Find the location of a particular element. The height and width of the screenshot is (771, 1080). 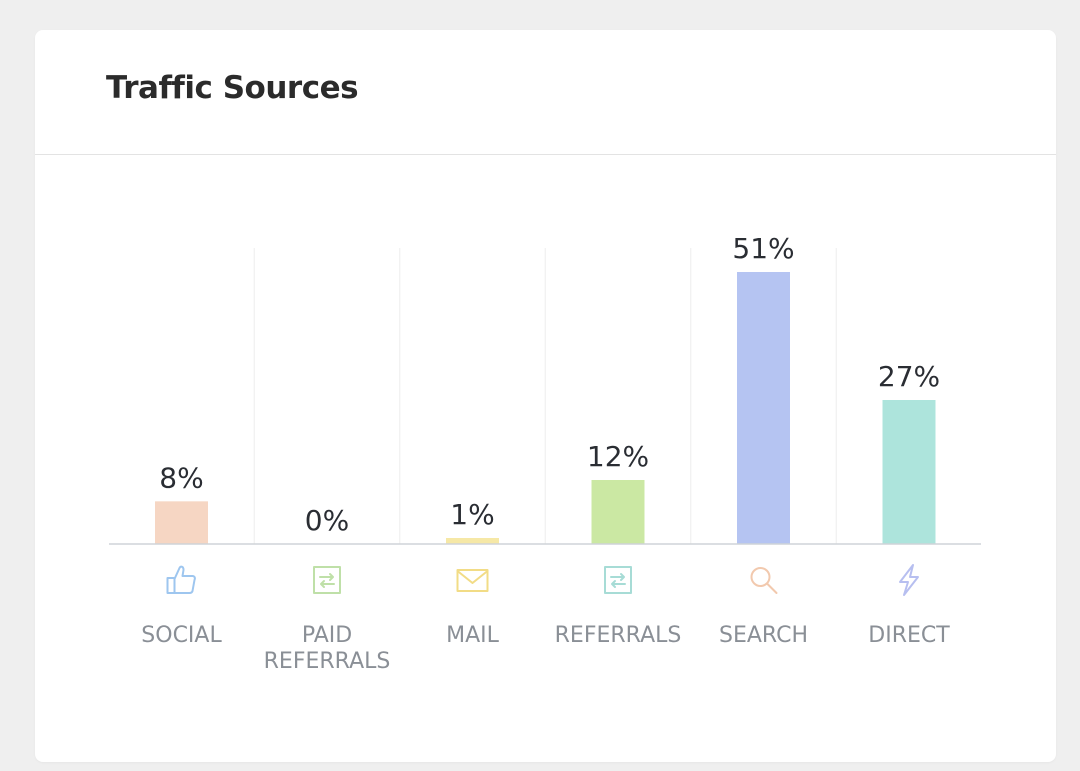

search-icon is located at coordinates (764, 580).